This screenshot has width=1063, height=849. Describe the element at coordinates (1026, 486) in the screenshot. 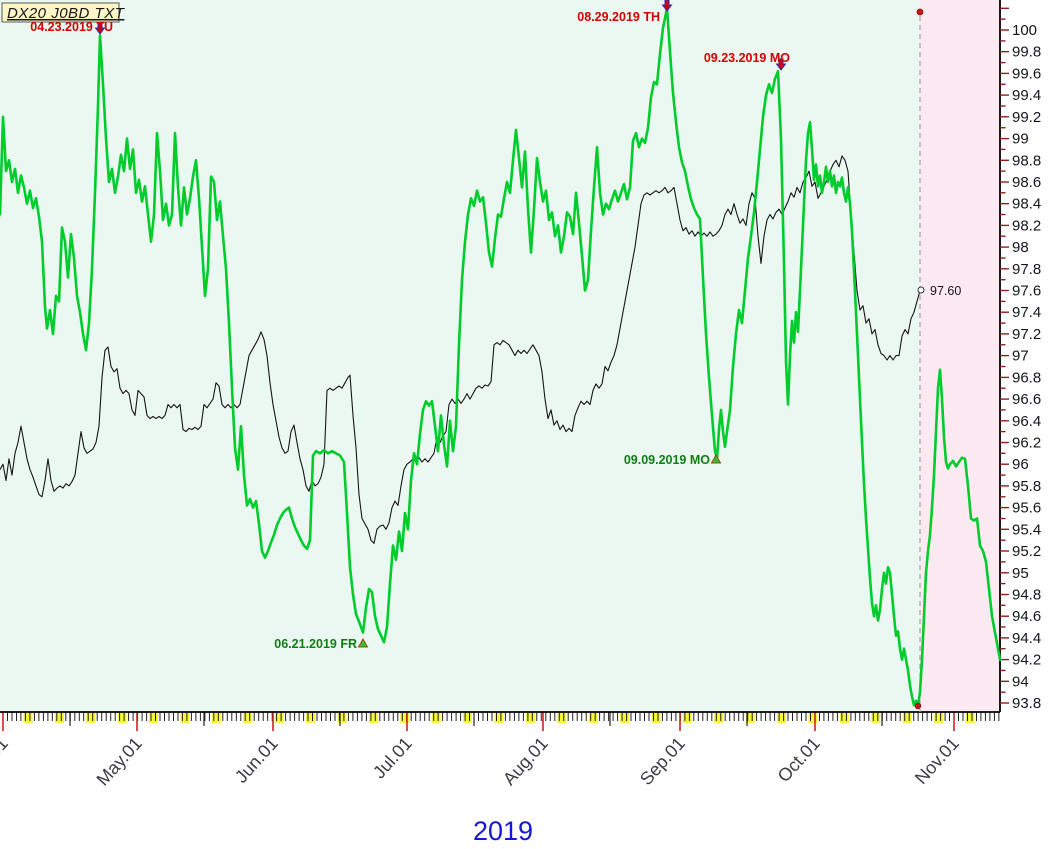

I see `y-axis-tick-label: 95.8` at that location.